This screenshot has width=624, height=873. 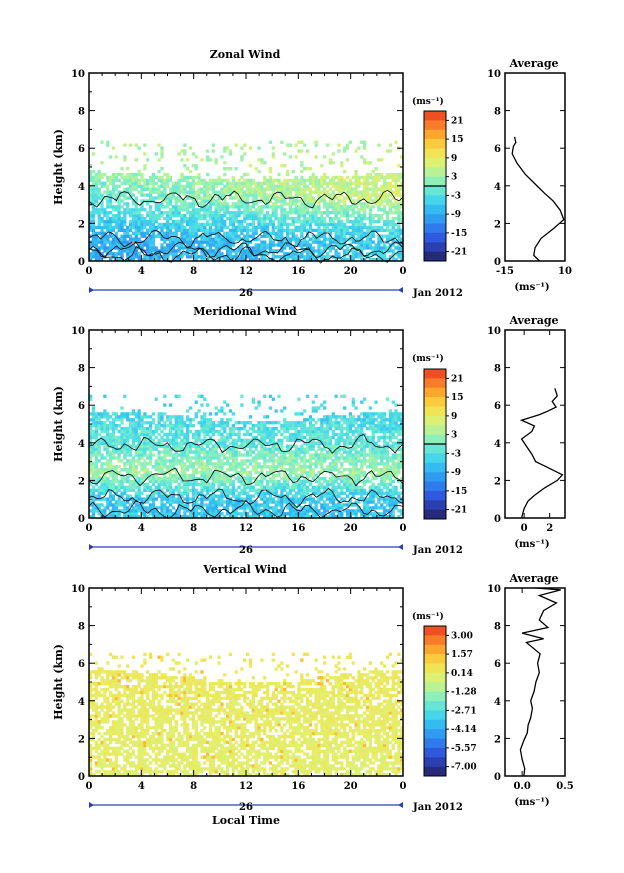 What do you see at coordinates (437, 293) in the screenshot?
I see `zonal-wind-month-label: Jan 2012` at bounding box center [437, 293].